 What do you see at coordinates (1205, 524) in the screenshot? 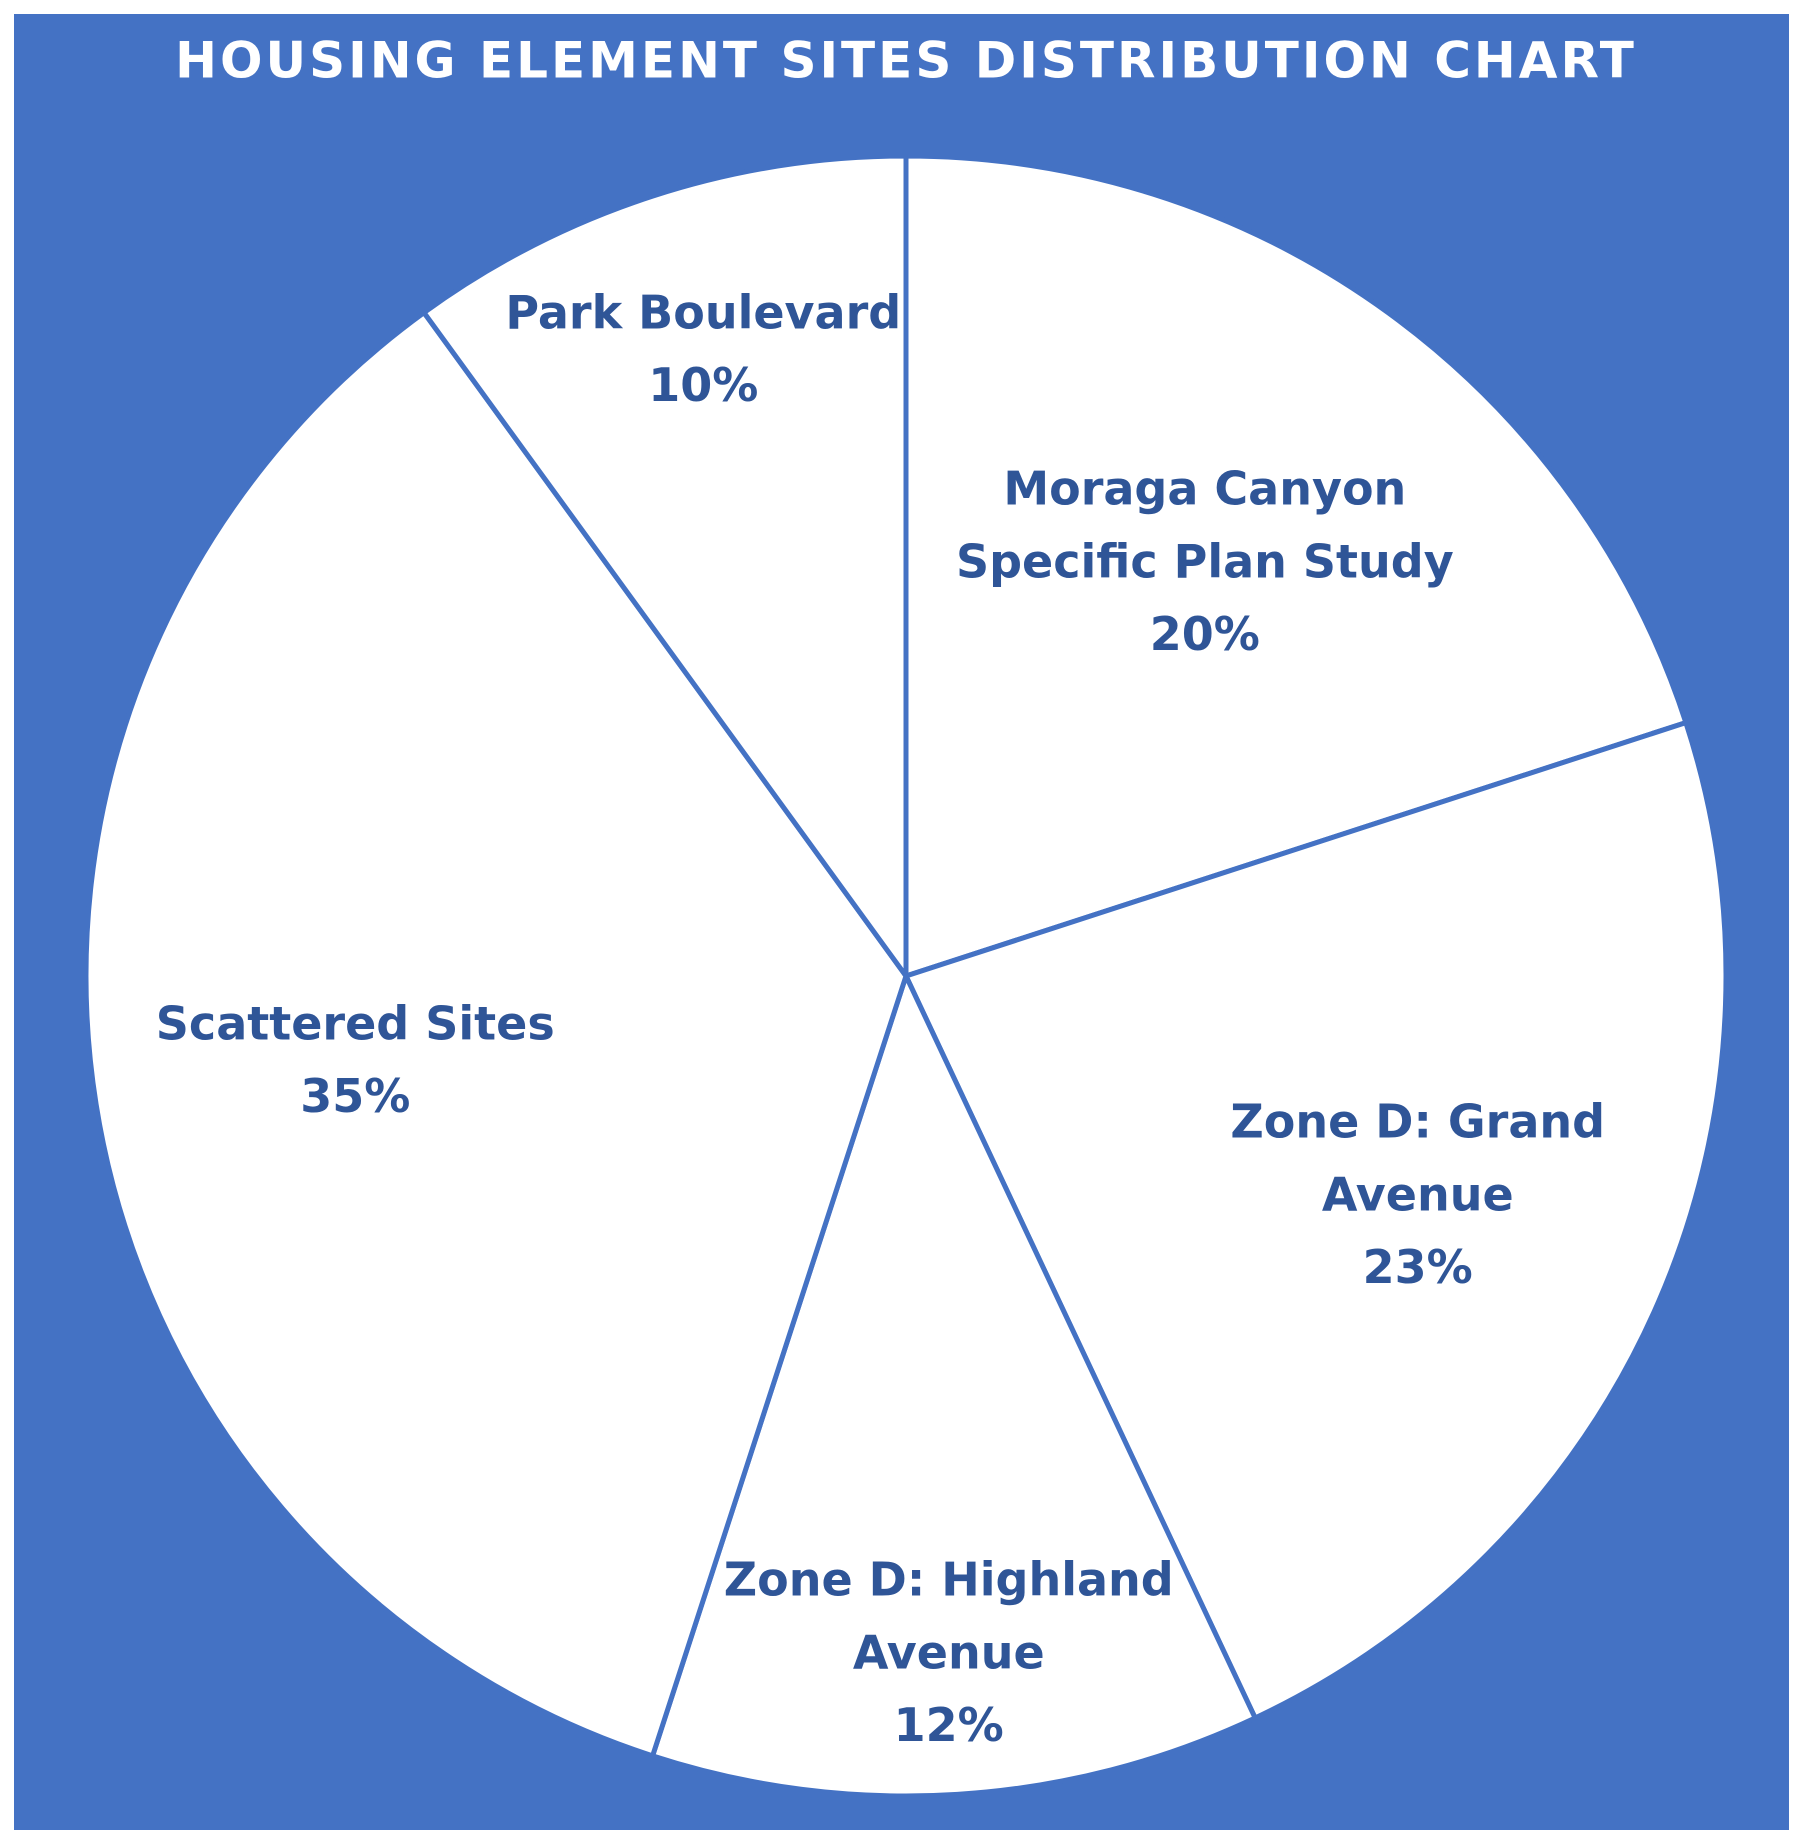
I see `slice-label: Moraga Canyon Specific Plan Study` at bounding box center [1205, 524].